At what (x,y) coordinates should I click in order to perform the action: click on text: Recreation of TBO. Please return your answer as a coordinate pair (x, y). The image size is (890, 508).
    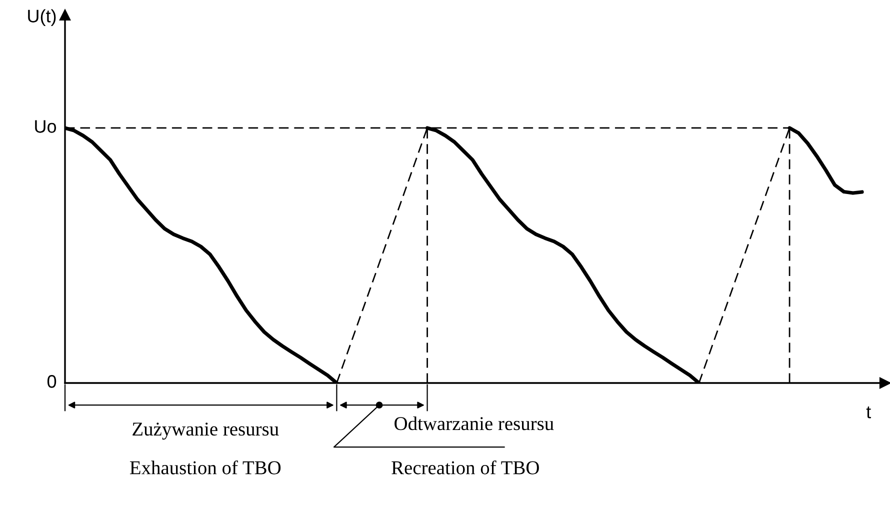
    Looking at the image, I should click on (465, 467).